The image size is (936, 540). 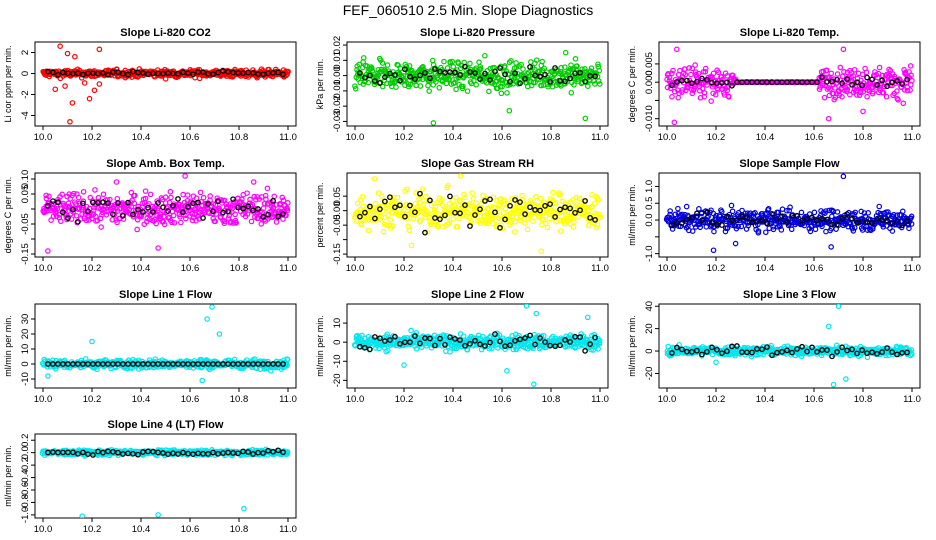 What do you see at coordinates (649, 374) in the screenshot?
I see `y-tick-label: -20` at bounding box center [649, 374].